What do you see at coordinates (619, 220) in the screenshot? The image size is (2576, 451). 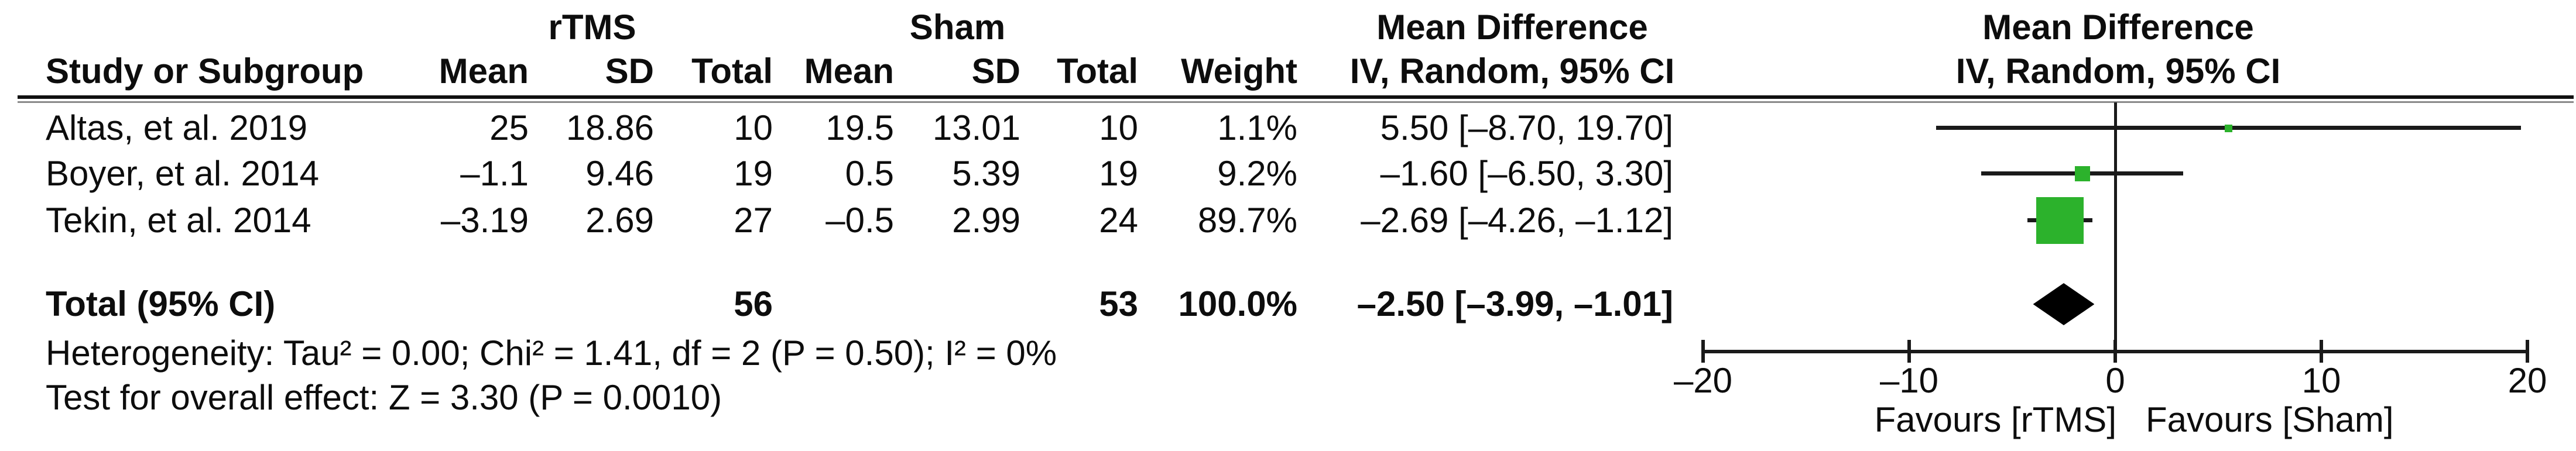 I see `rtms-sd: 2.69` at bounding box center [619, 220].